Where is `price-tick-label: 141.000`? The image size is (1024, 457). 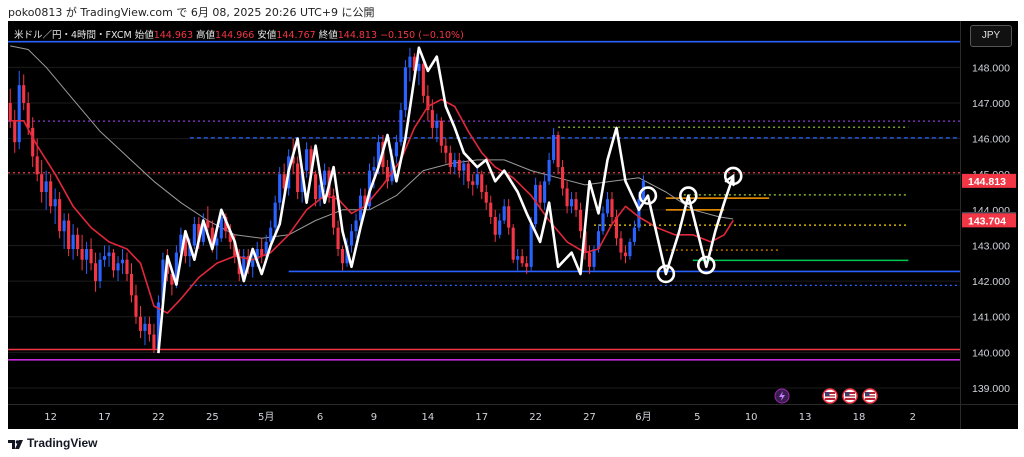
price-tick-label: 141.000 is located at coordinates (991, 318).